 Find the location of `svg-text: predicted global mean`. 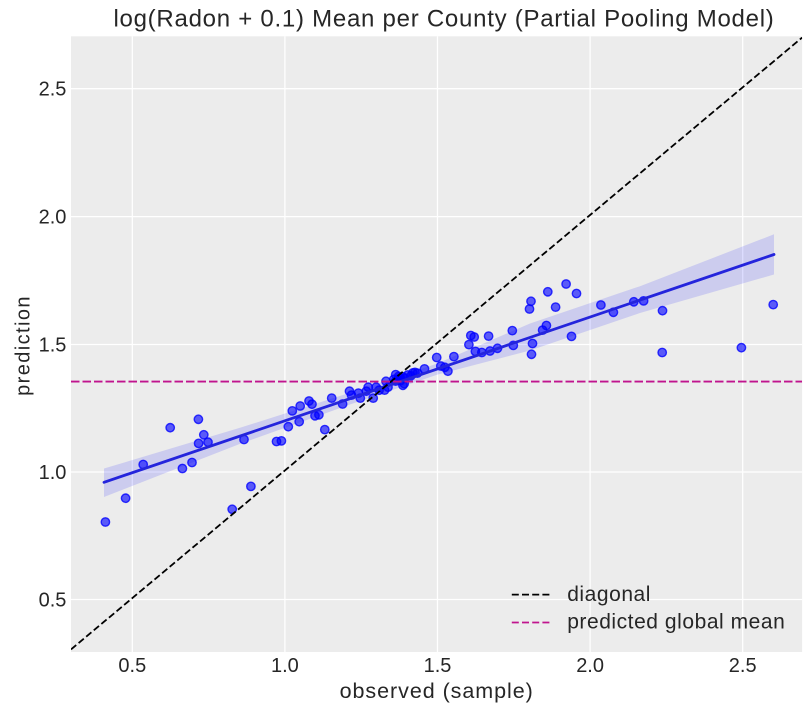

svg-text: predicted global mean is located at coordinates (676, 622).